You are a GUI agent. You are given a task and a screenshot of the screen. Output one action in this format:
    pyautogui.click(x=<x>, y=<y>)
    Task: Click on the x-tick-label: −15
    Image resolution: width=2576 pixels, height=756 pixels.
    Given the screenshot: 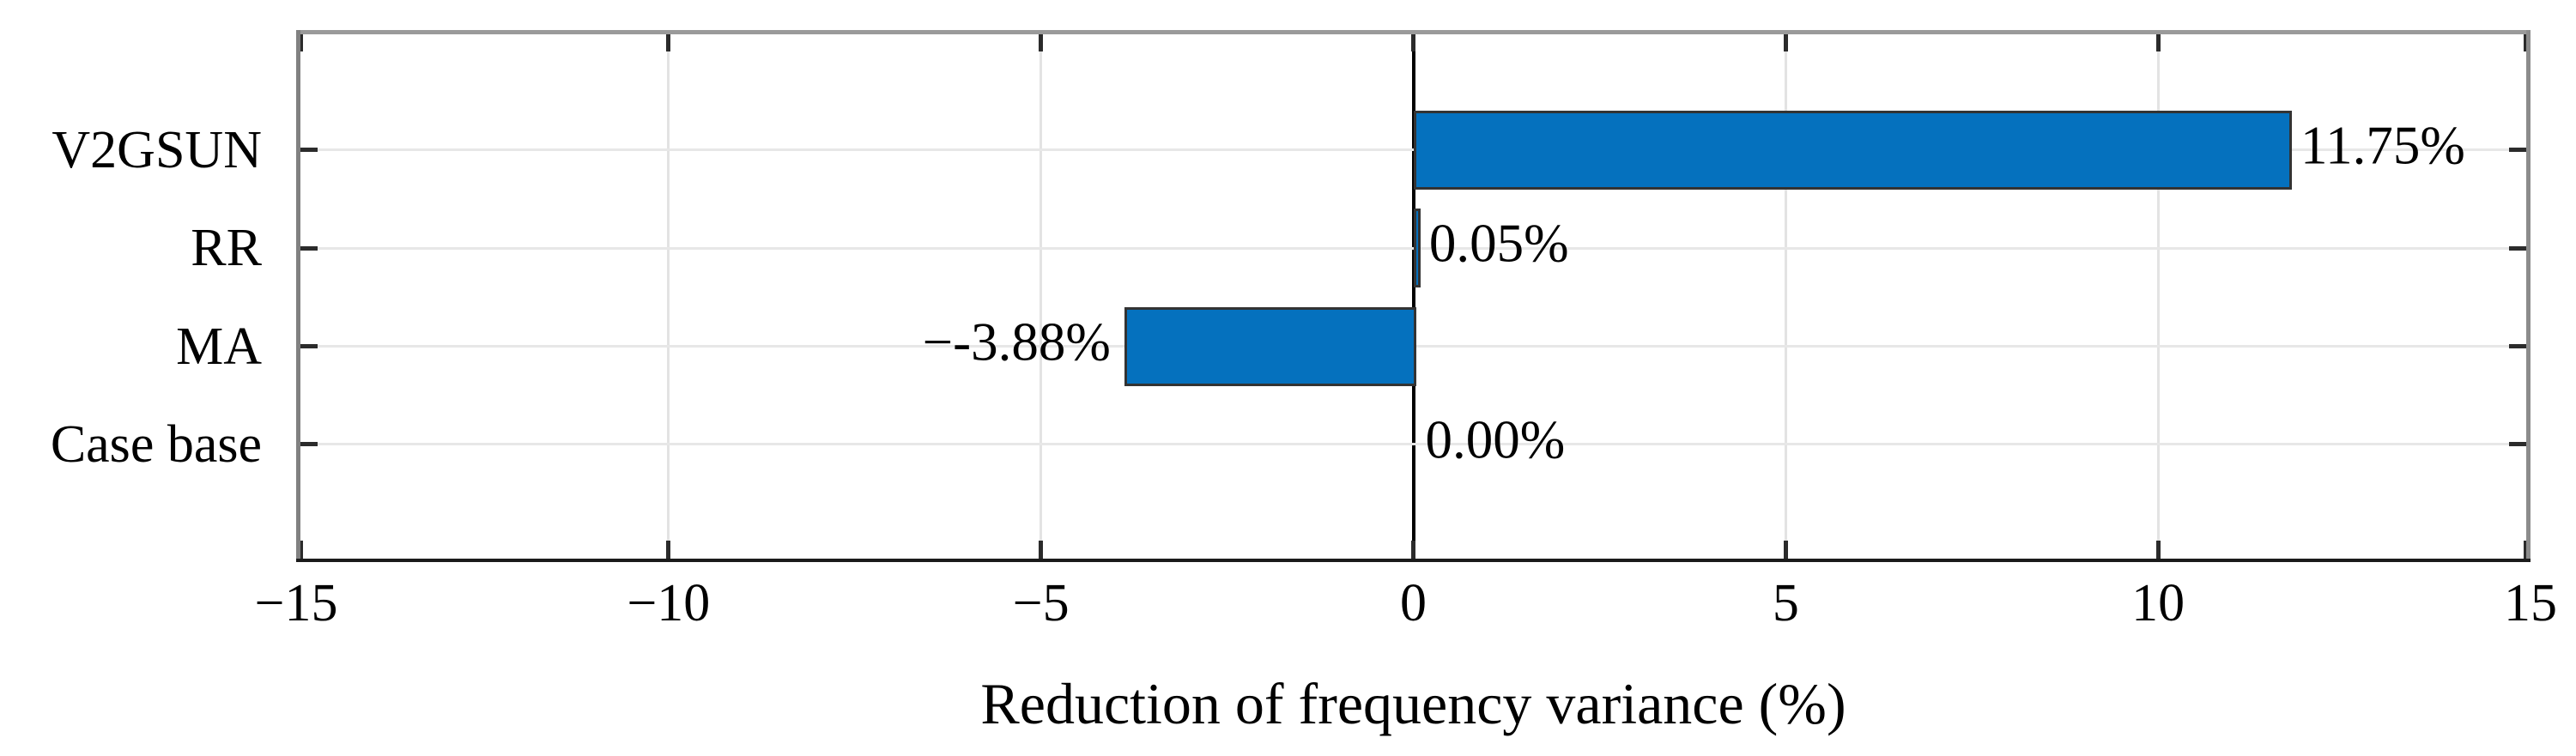 What is the action you would take?
    pyautogui.click(x=296, y=603)
    